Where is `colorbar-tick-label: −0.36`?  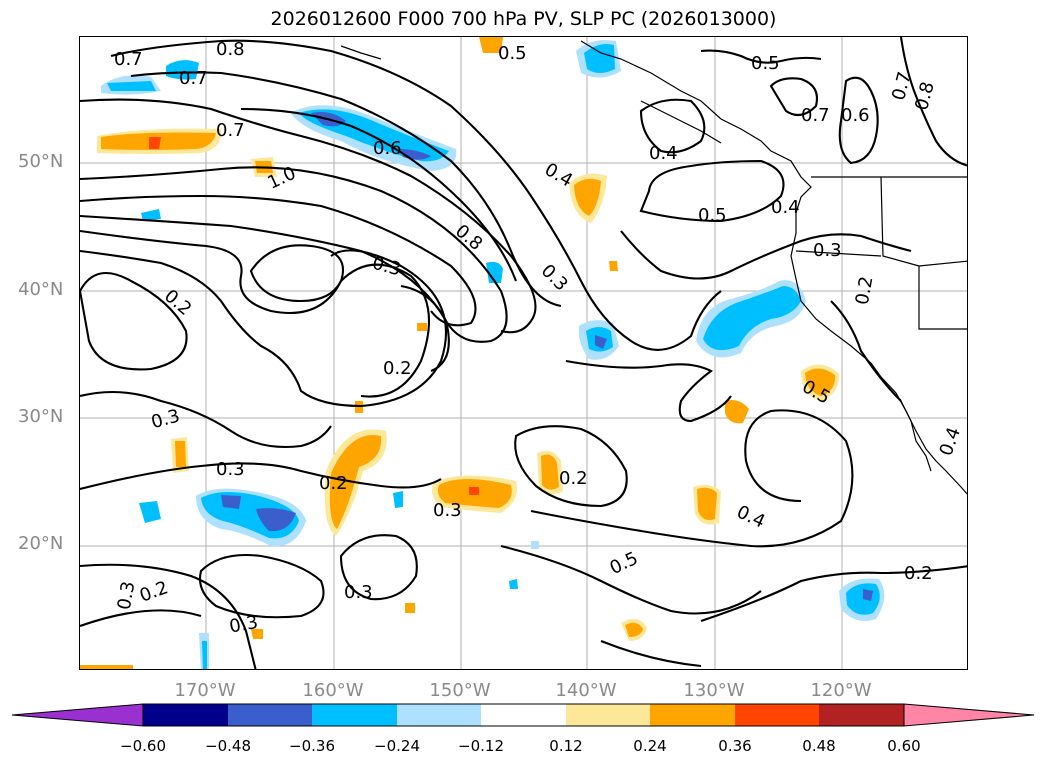
colorbar-tick-label: −0.36 is located at coordinates (312, 746).